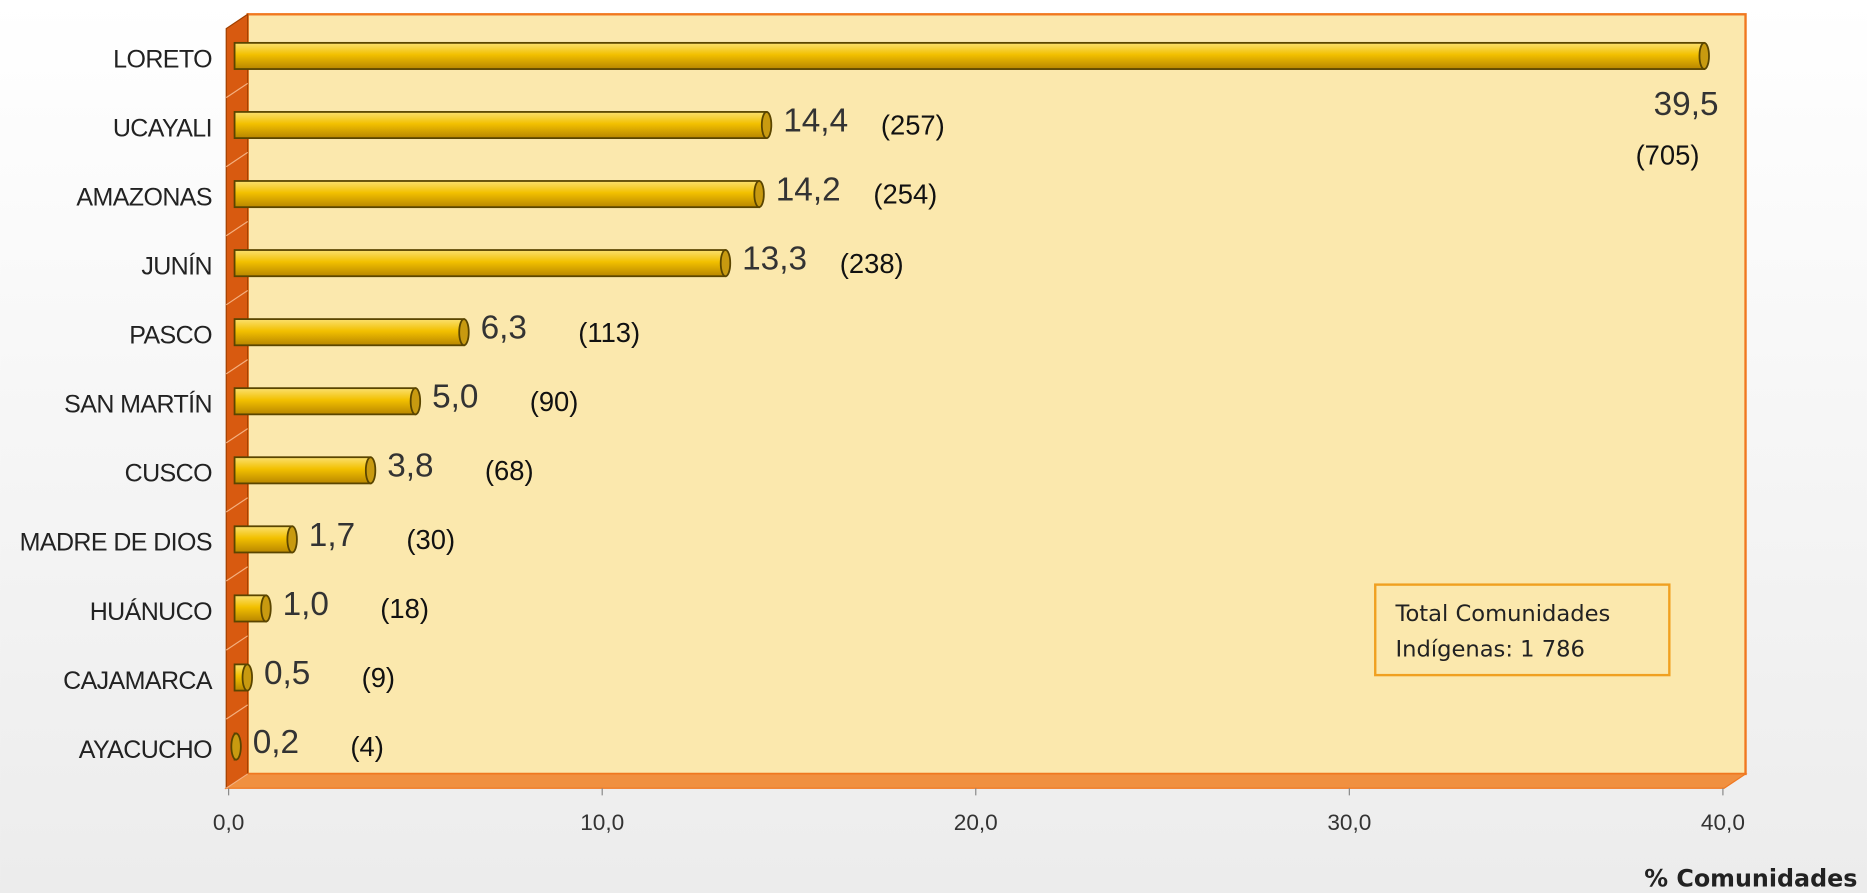 This screenshot has width=1867, height=893. What do you see at coordinates (1489, 650) in the screenshot?
I see `annotation: Indígenas: 1 786` at bounding box center [1489, 650].